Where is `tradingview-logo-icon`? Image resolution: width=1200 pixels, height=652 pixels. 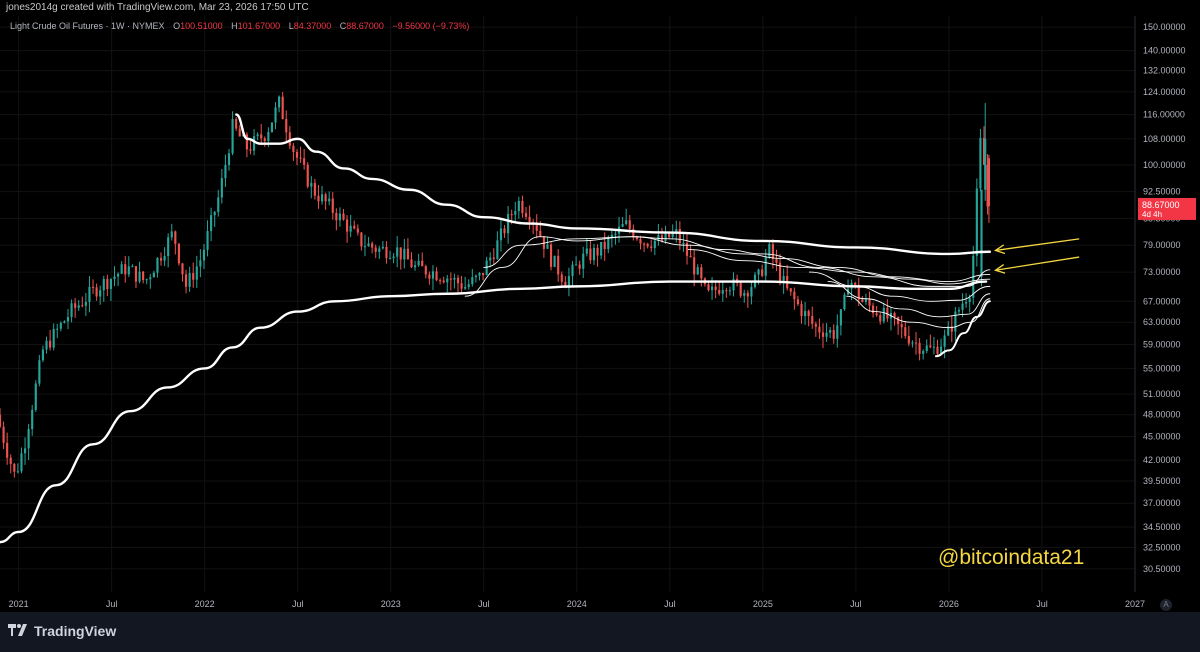 tradingview-logo-icon is located at coordinates (18, 631).